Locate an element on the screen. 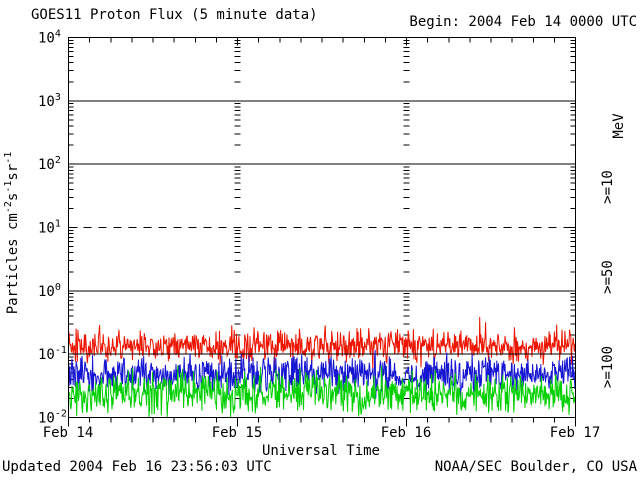  x-tick-label-feb14: Feb 14 is located at coordinates (68, 433).